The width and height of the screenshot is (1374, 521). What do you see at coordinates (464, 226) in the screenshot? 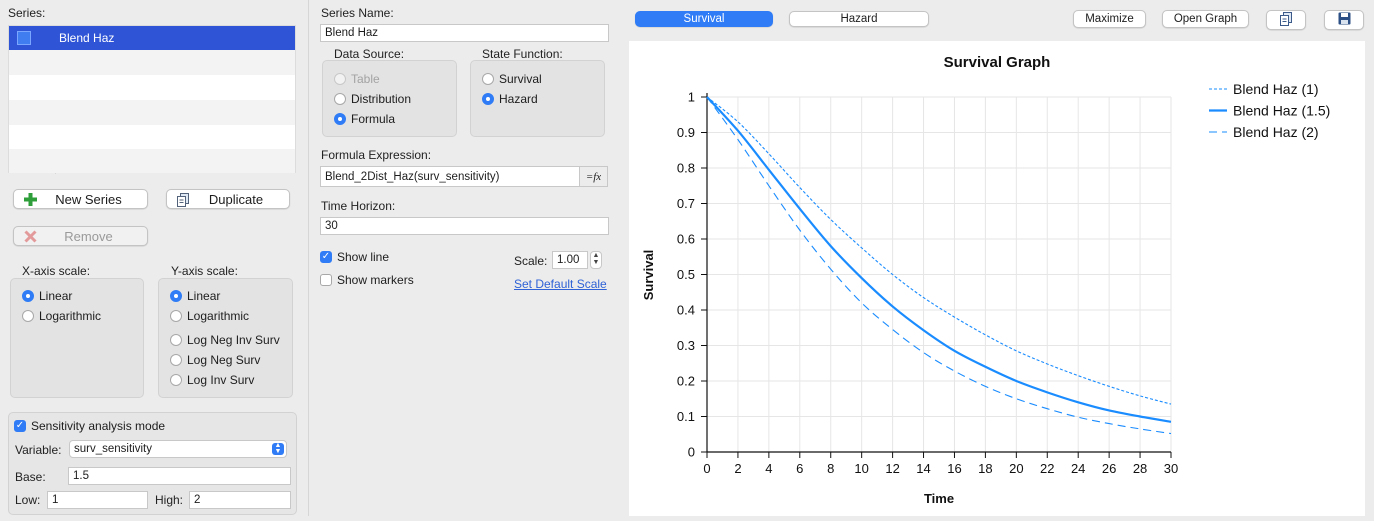
I see `time-horizon-input: 30` at bounding box center [464, 226].